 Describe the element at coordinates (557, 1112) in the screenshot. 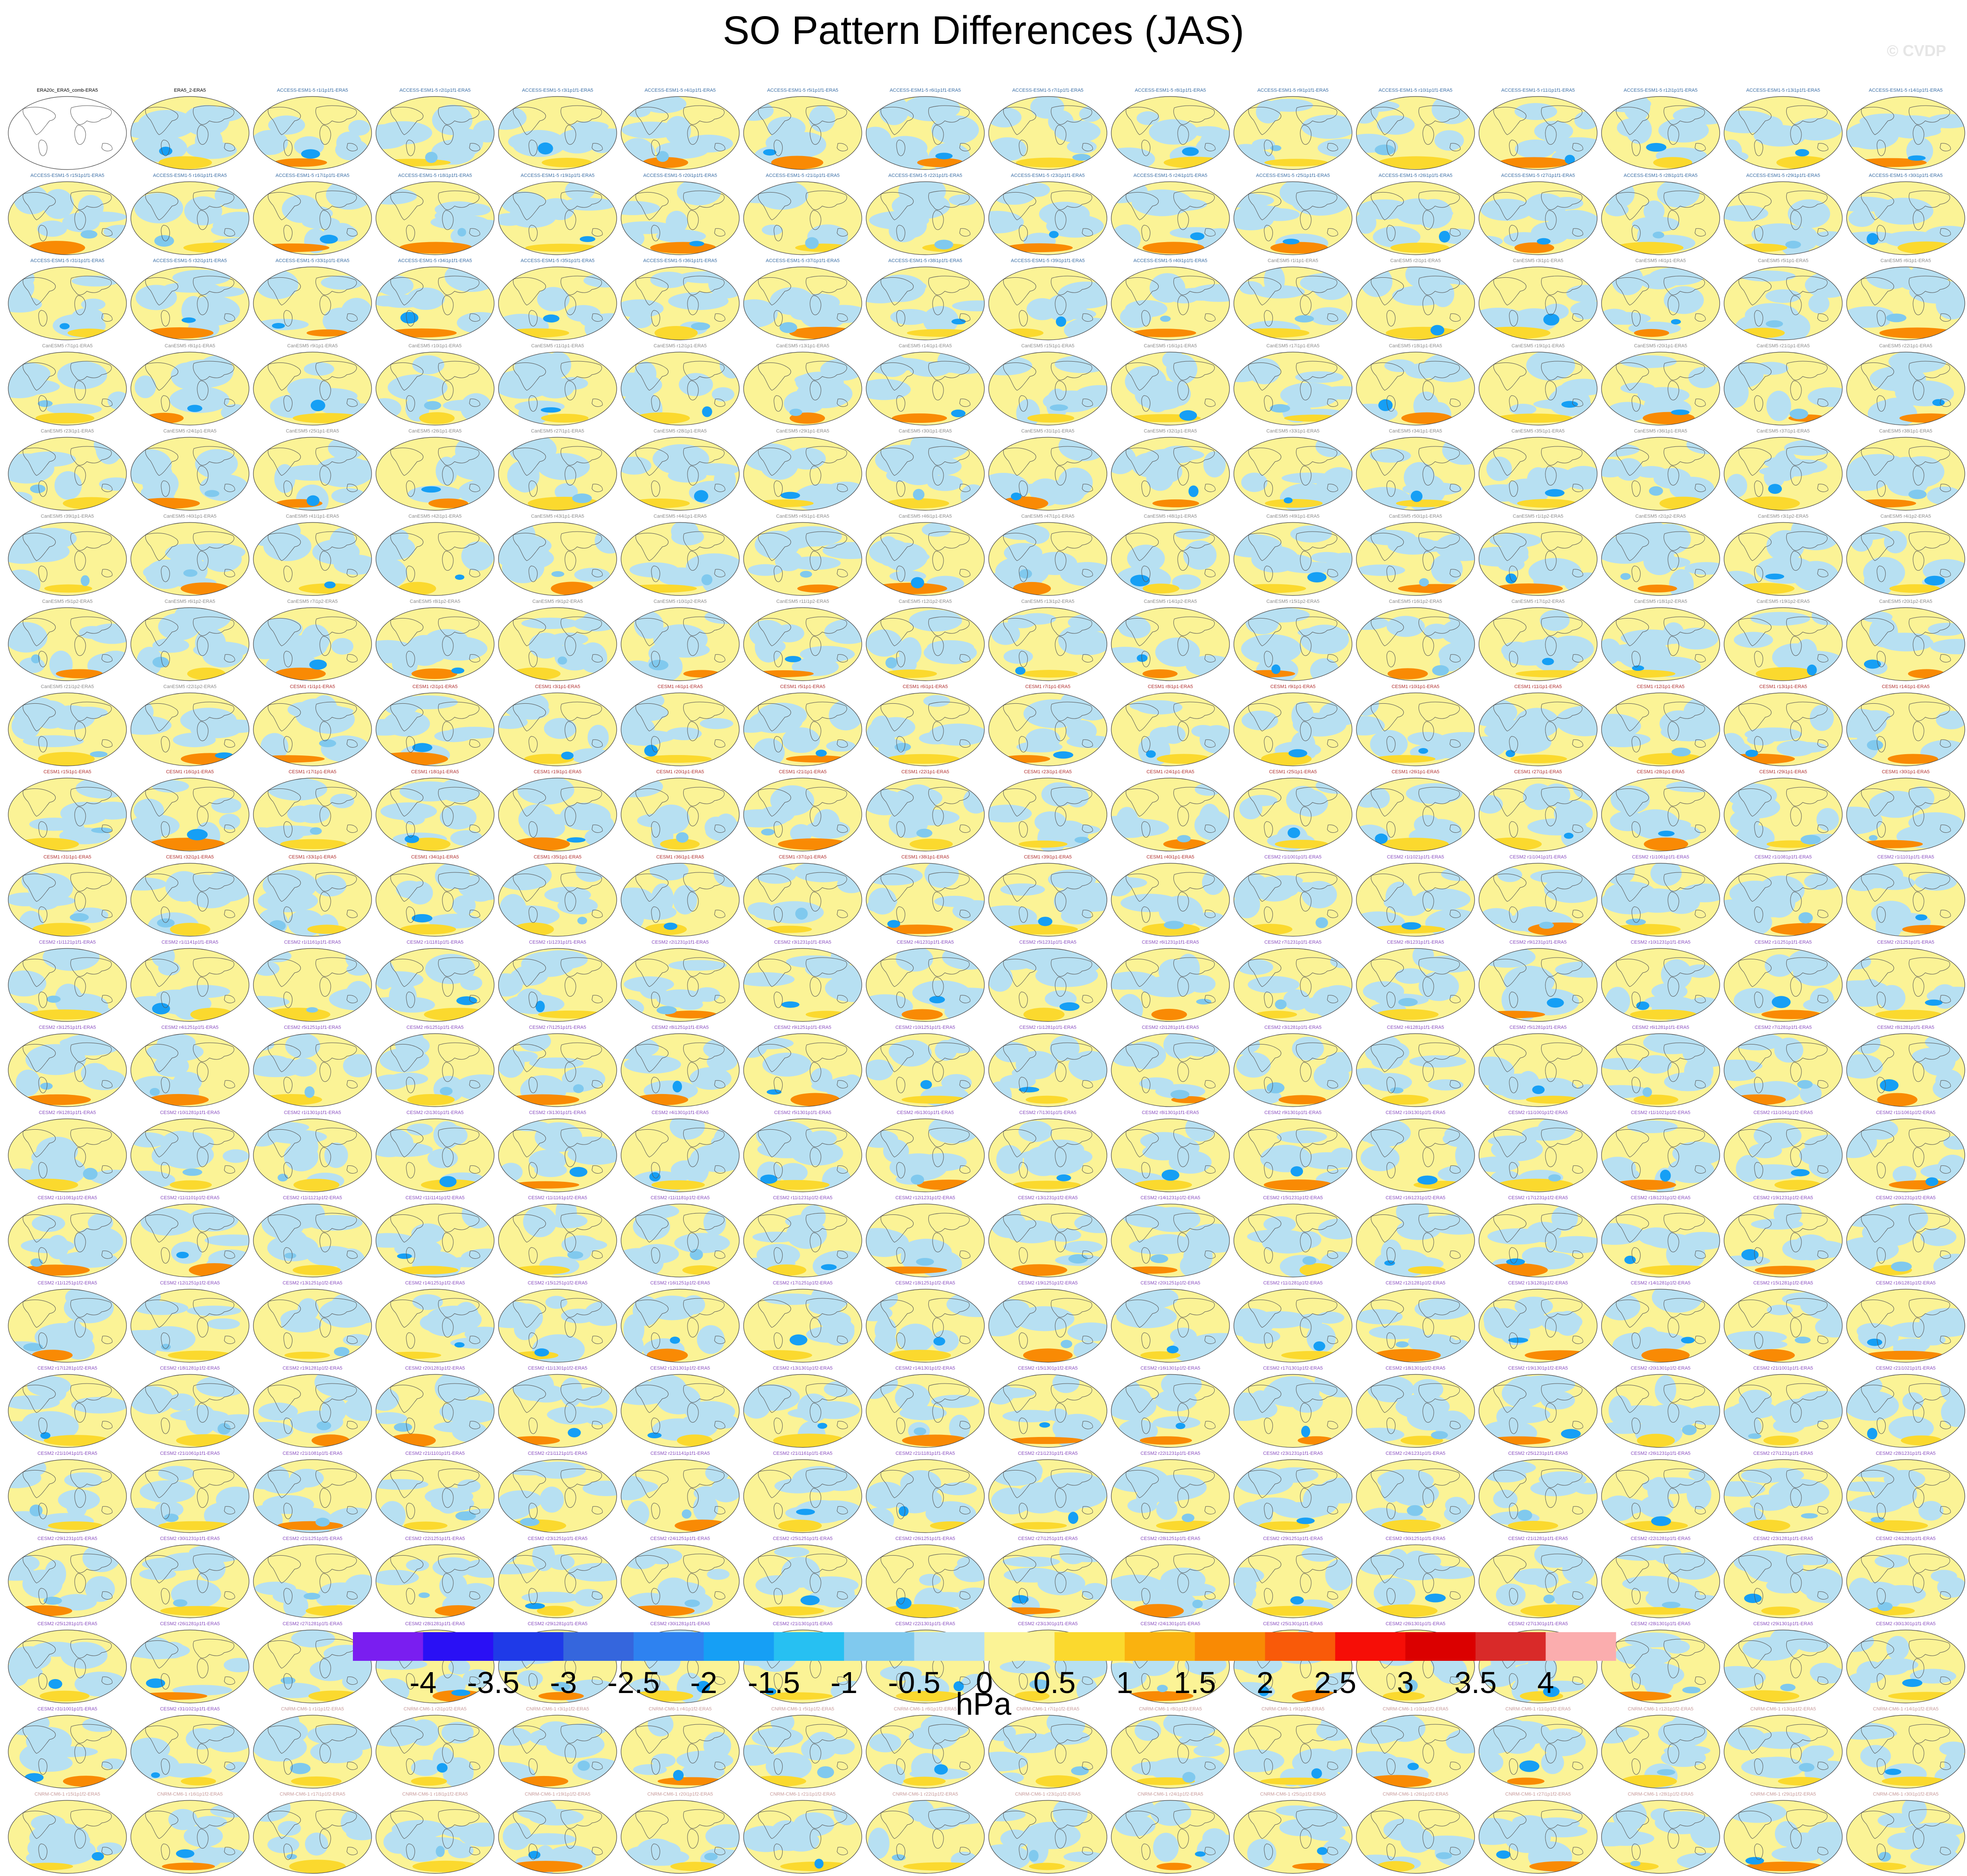

I see `panel-title: CESM2 r3i1301p1f1-ERA5` at that location.